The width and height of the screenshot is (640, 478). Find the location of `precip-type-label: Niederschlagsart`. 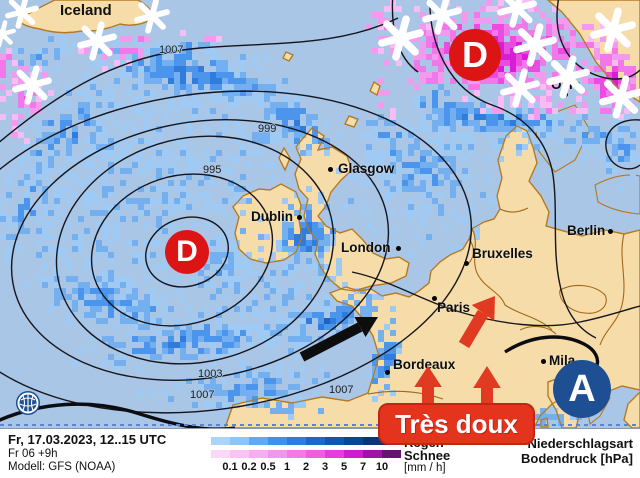

precip-type-label: Niederschlagsart is located at coordinates (580, 443).